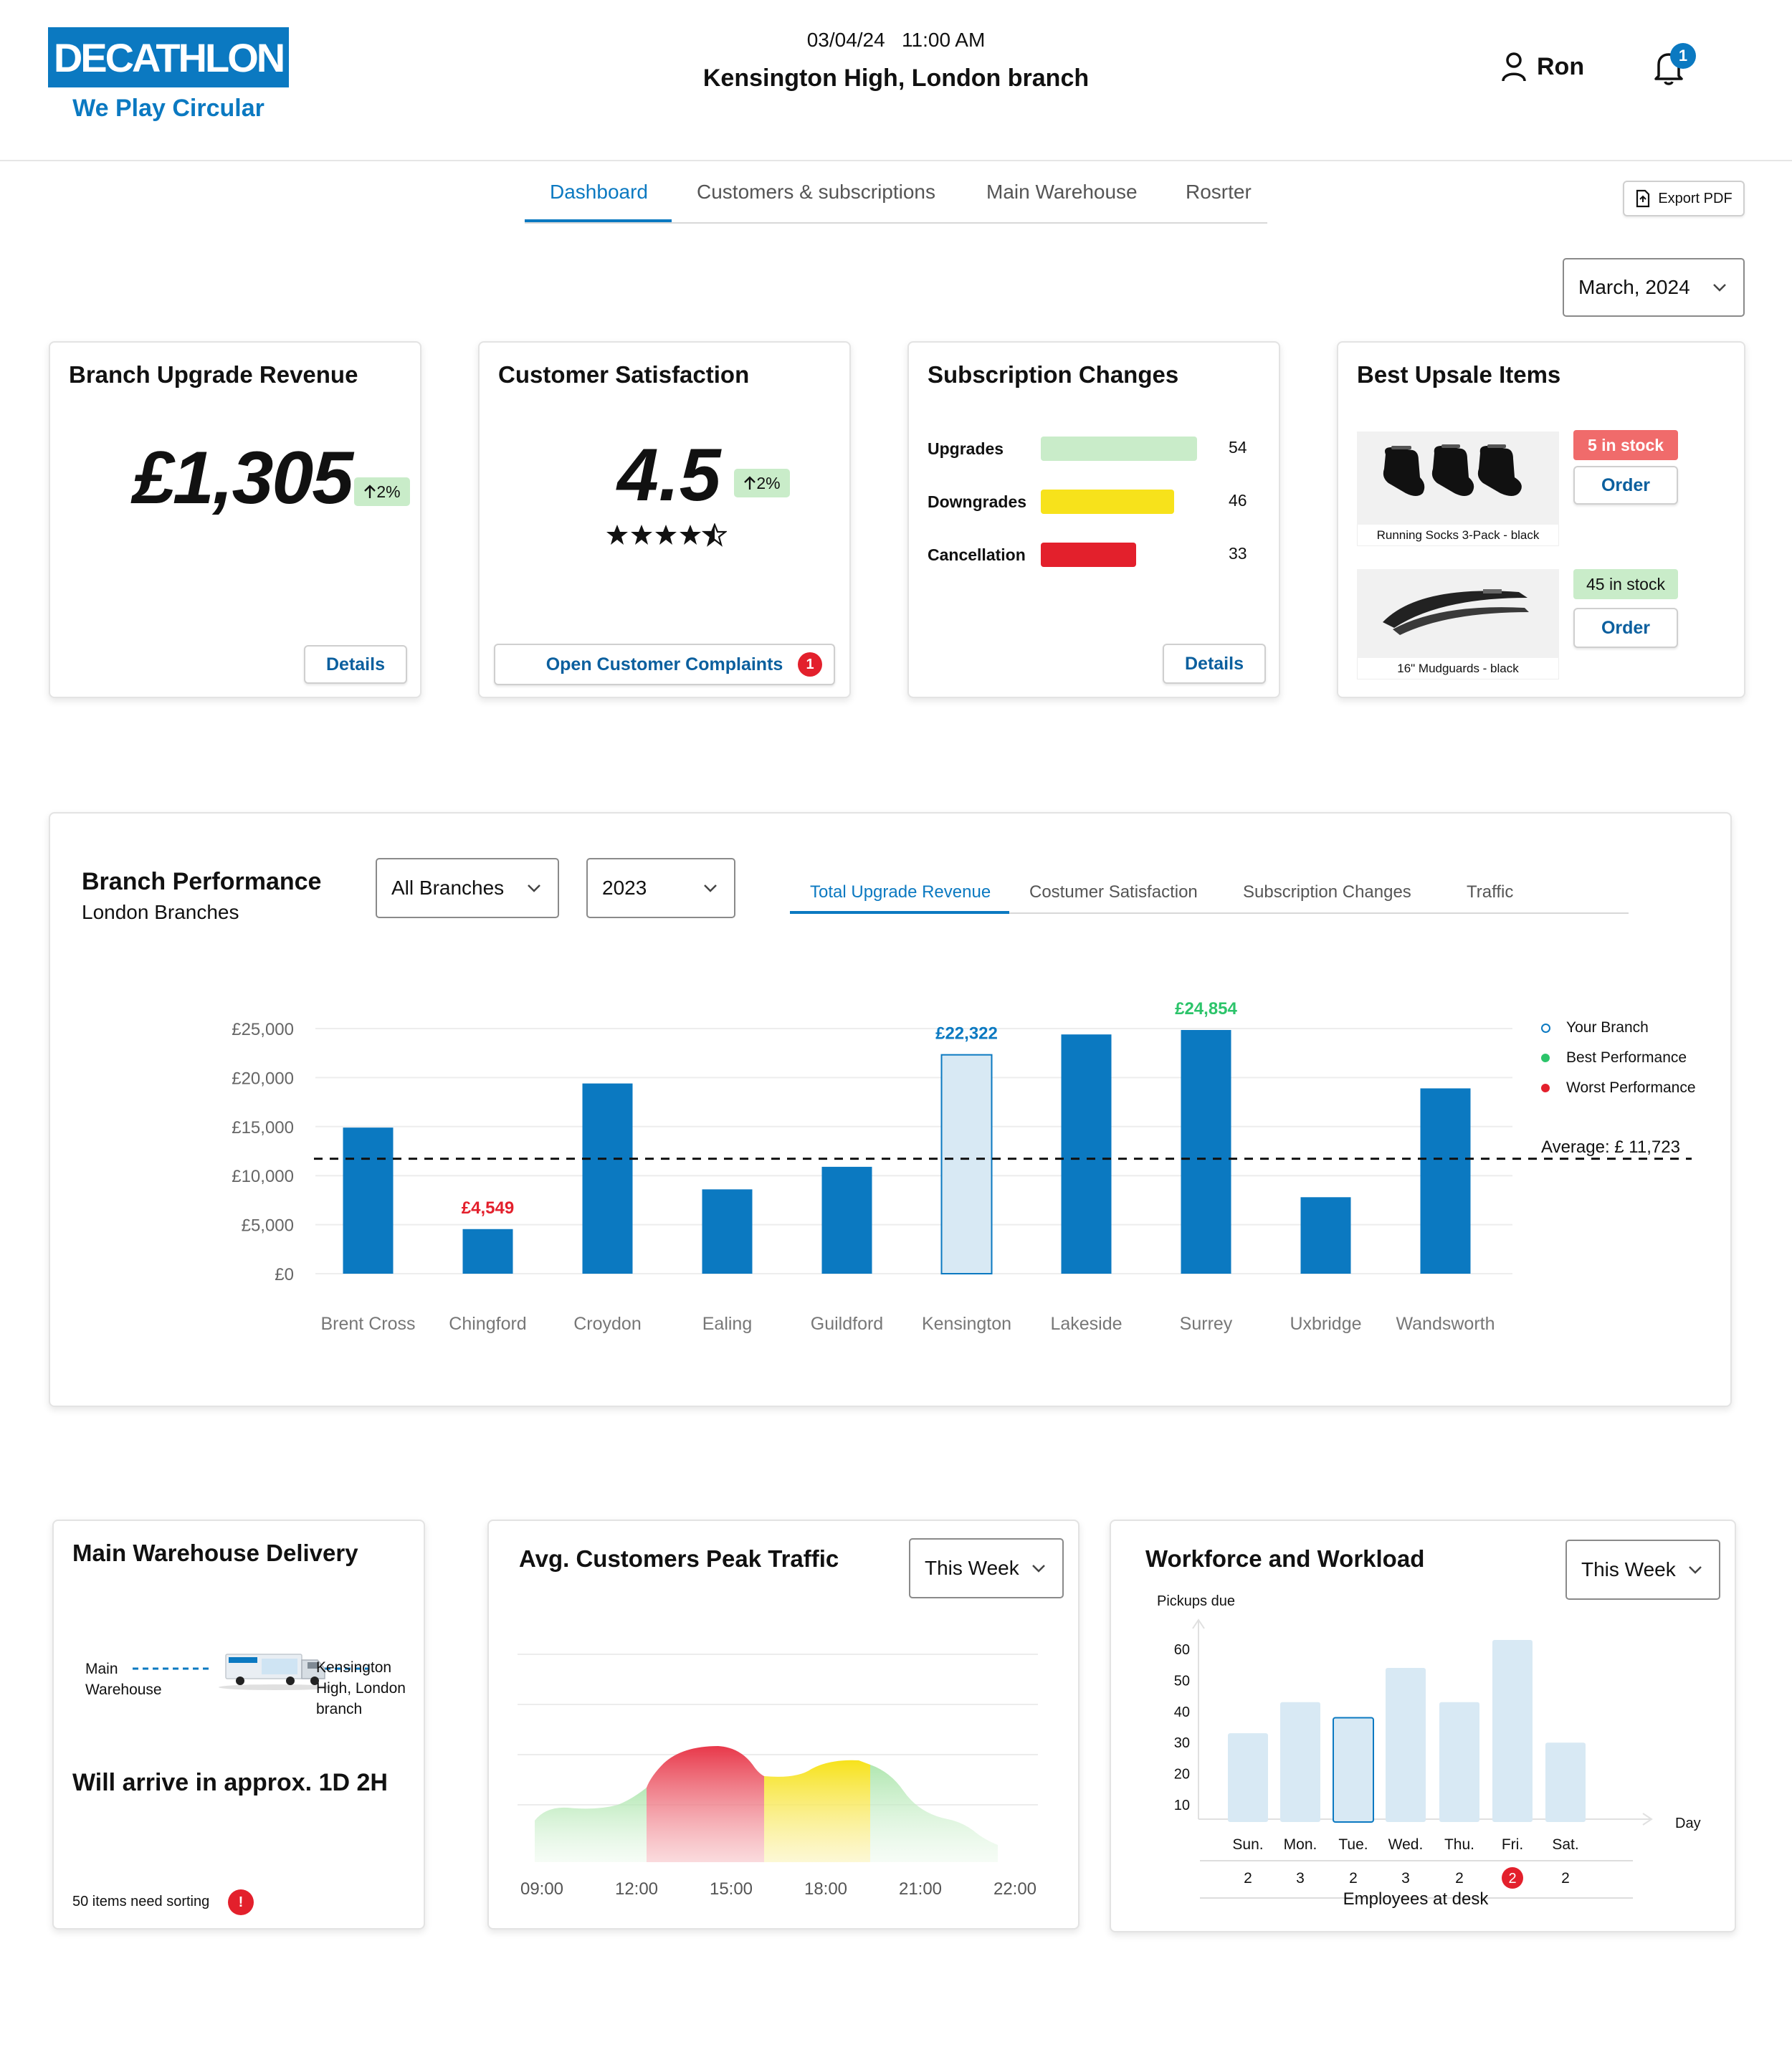  Describe the element at coordinates (1406, 1844) in the screenshot. I see `day-label: Wed.` at that location.